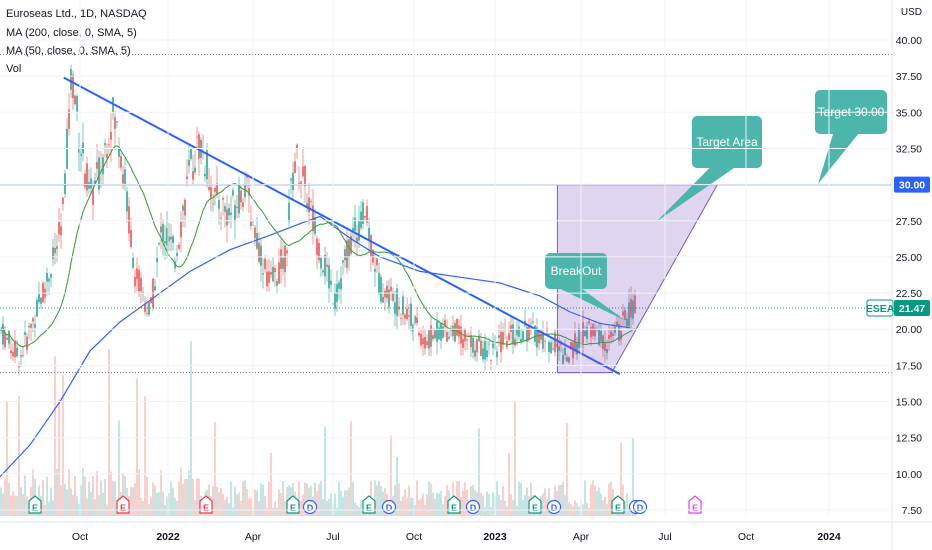  Describe the element at coordinates (71, 33) in the screenshot. I see `ma200-legend: MA (200, close, 0, SMA, 5)` at that location.